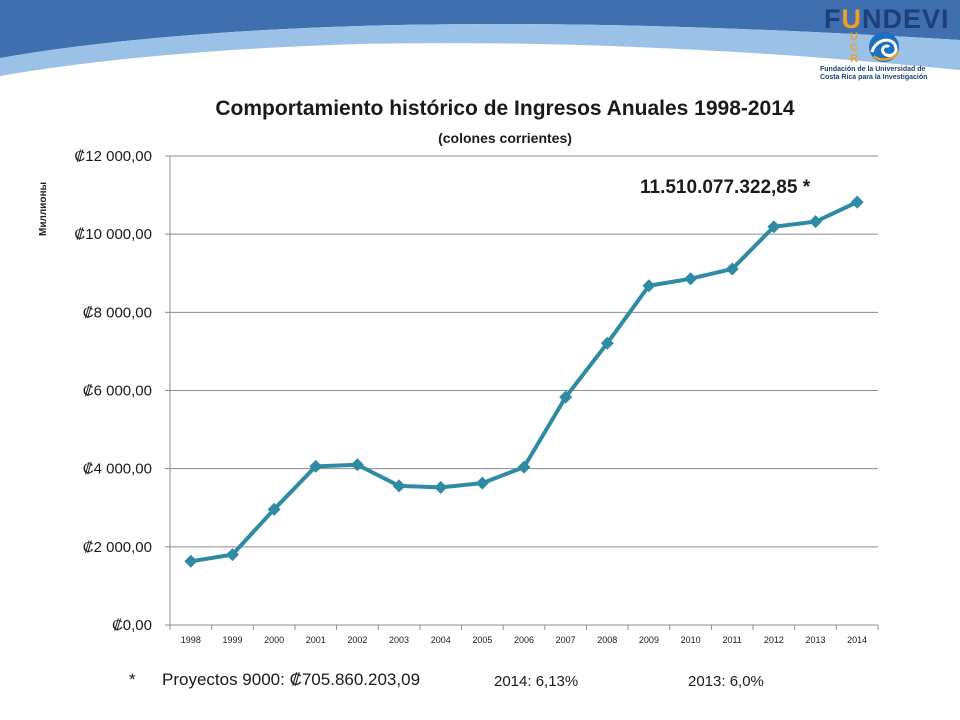 The image size is (960, 720). Describe the element at coordinates (113, 234) in the screenshot. I see `y-tick-label: ₡10 000,00` at that location.